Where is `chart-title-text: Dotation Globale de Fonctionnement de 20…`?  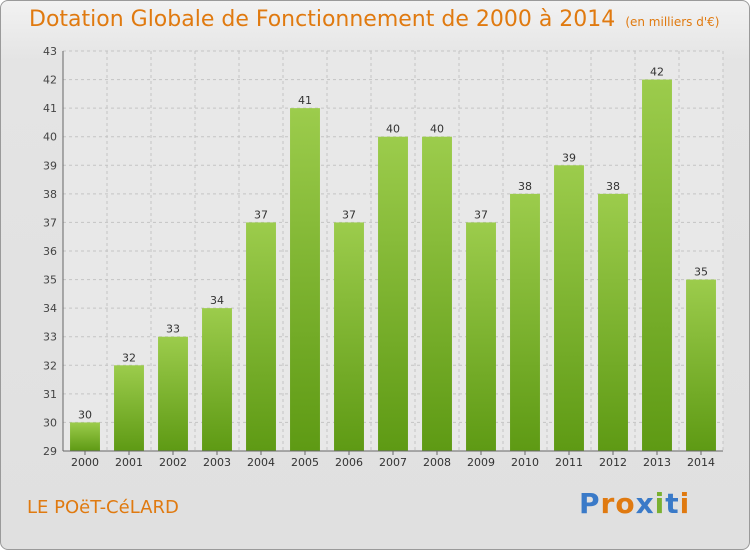
chart-title-text: Dotation Globale de Fonctionnement de 20… is located at coordinates (322, 19).